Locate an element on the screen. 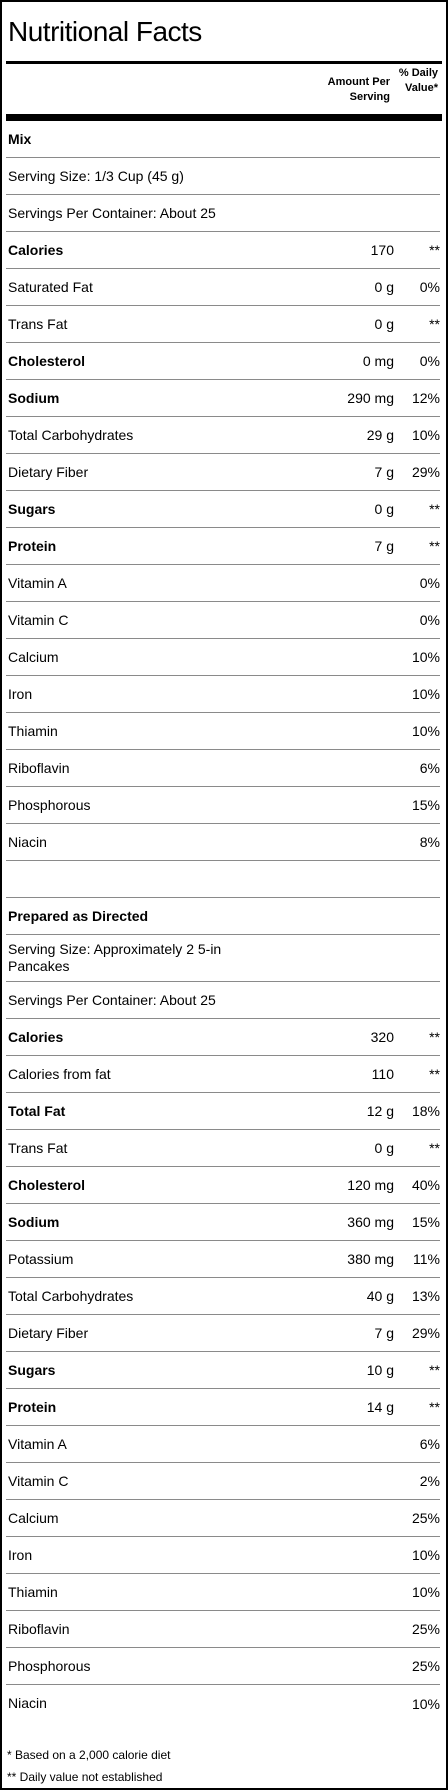  nutrient-daily-value: 11% is located at coordinates (426, 1259).